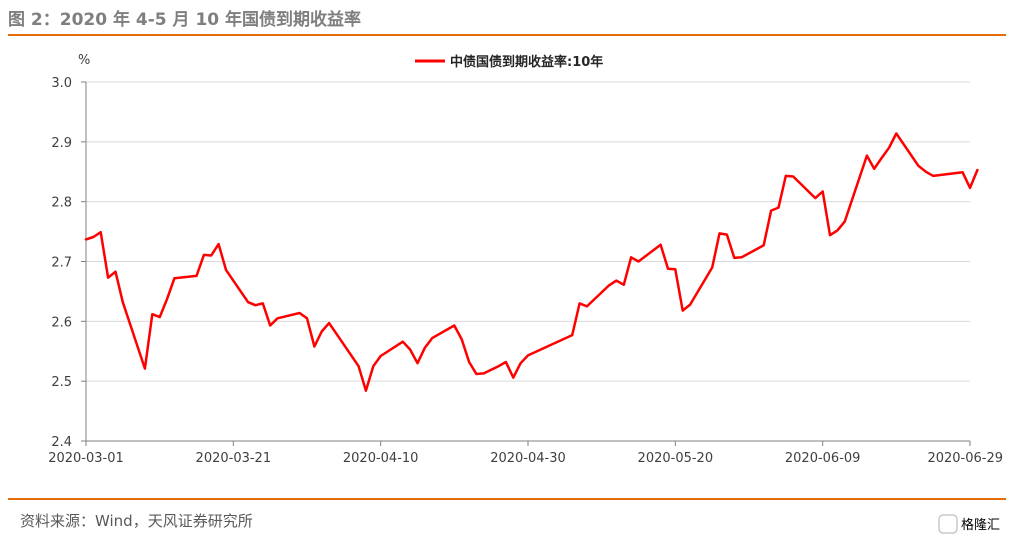  What do you see at coordinates (61, 382) in the screenshot?
I see `y-tick-label: 2.5` at bounding box center [61, 382].